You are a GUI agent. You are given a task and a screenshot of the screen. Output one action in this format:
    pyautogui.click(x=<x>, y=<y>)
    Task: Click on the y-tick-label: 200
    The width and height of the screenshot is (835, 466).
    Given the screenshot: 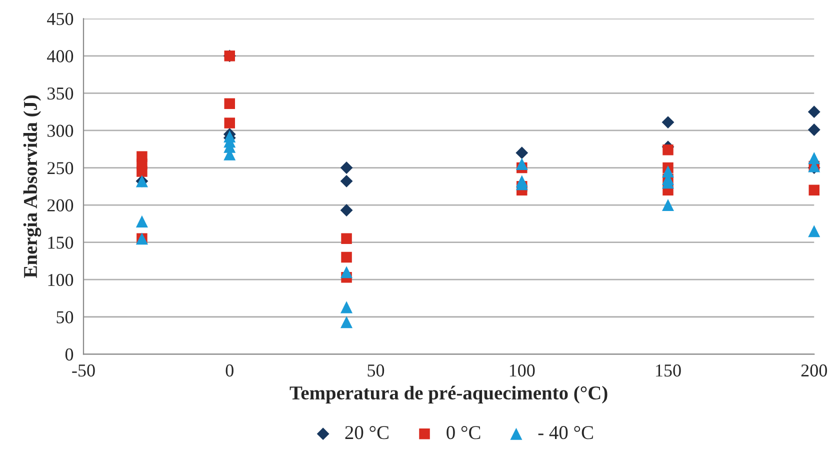 What is the action you would take?
    pyautogui.click(x=60, y=205)
    